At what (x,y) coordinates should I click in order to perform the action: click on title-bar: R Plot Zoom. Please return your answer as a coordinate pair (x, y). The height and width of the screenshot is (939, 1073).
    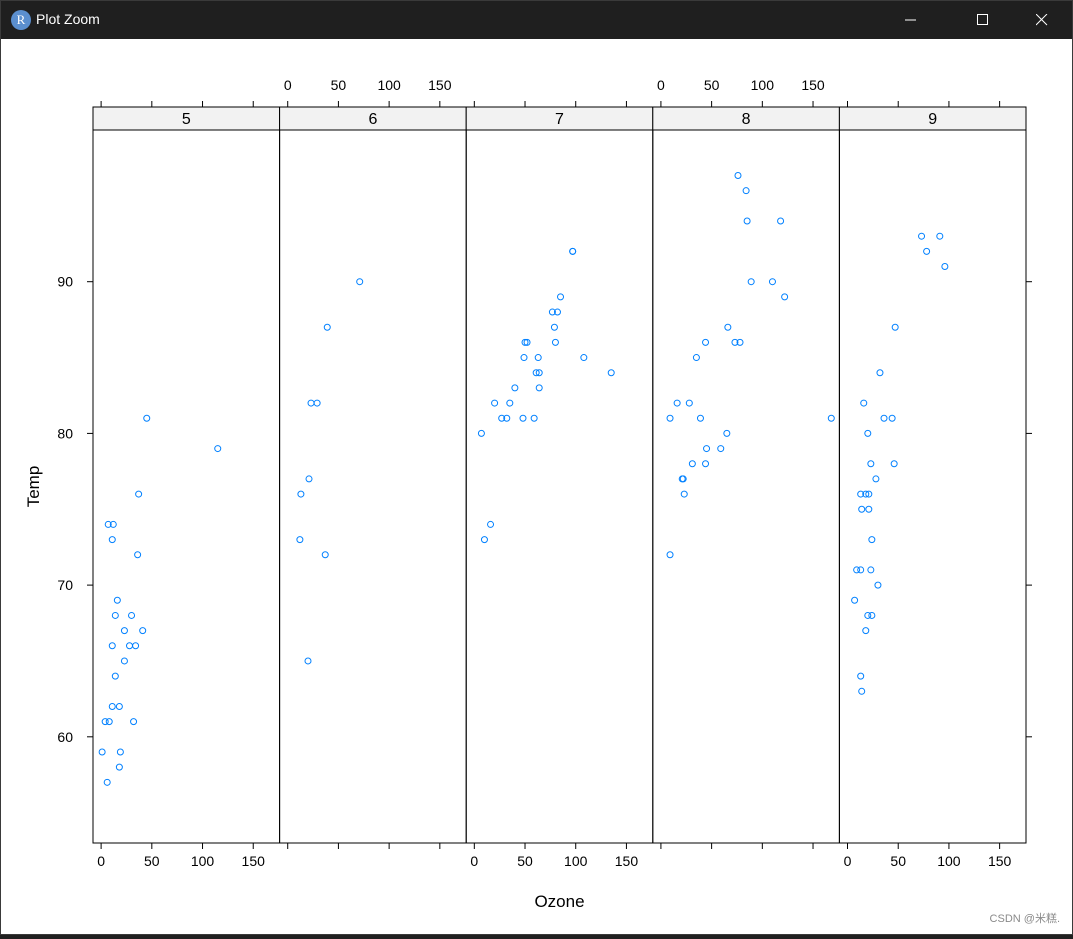
    Looking at the image, I should click on (536, 20).